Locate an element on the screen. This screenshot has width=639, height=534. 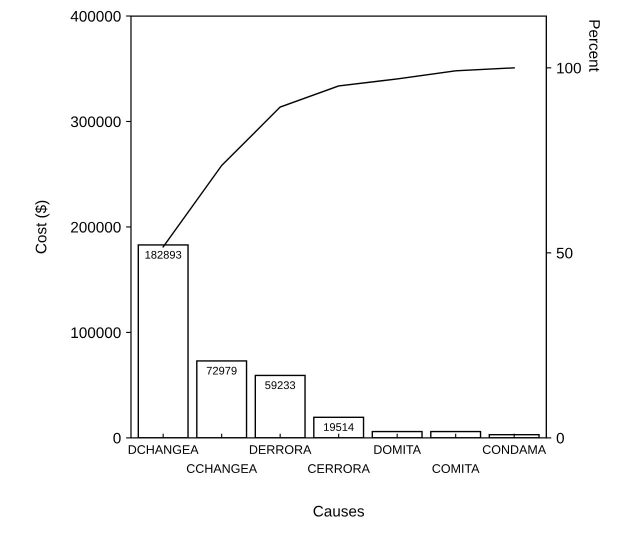
y2-axis-title: Percent is located at coordinates (594, 46).